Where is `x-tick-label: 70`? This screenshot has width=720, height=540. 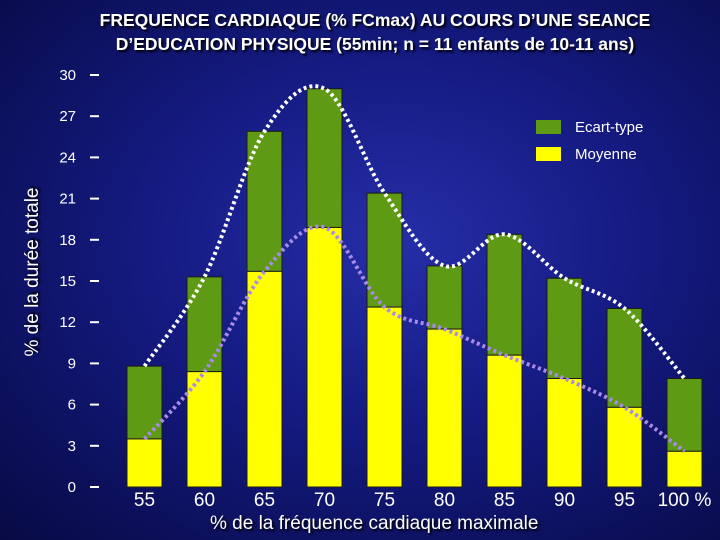
x-tick-label: 70 is located at coordinates (324, 500).